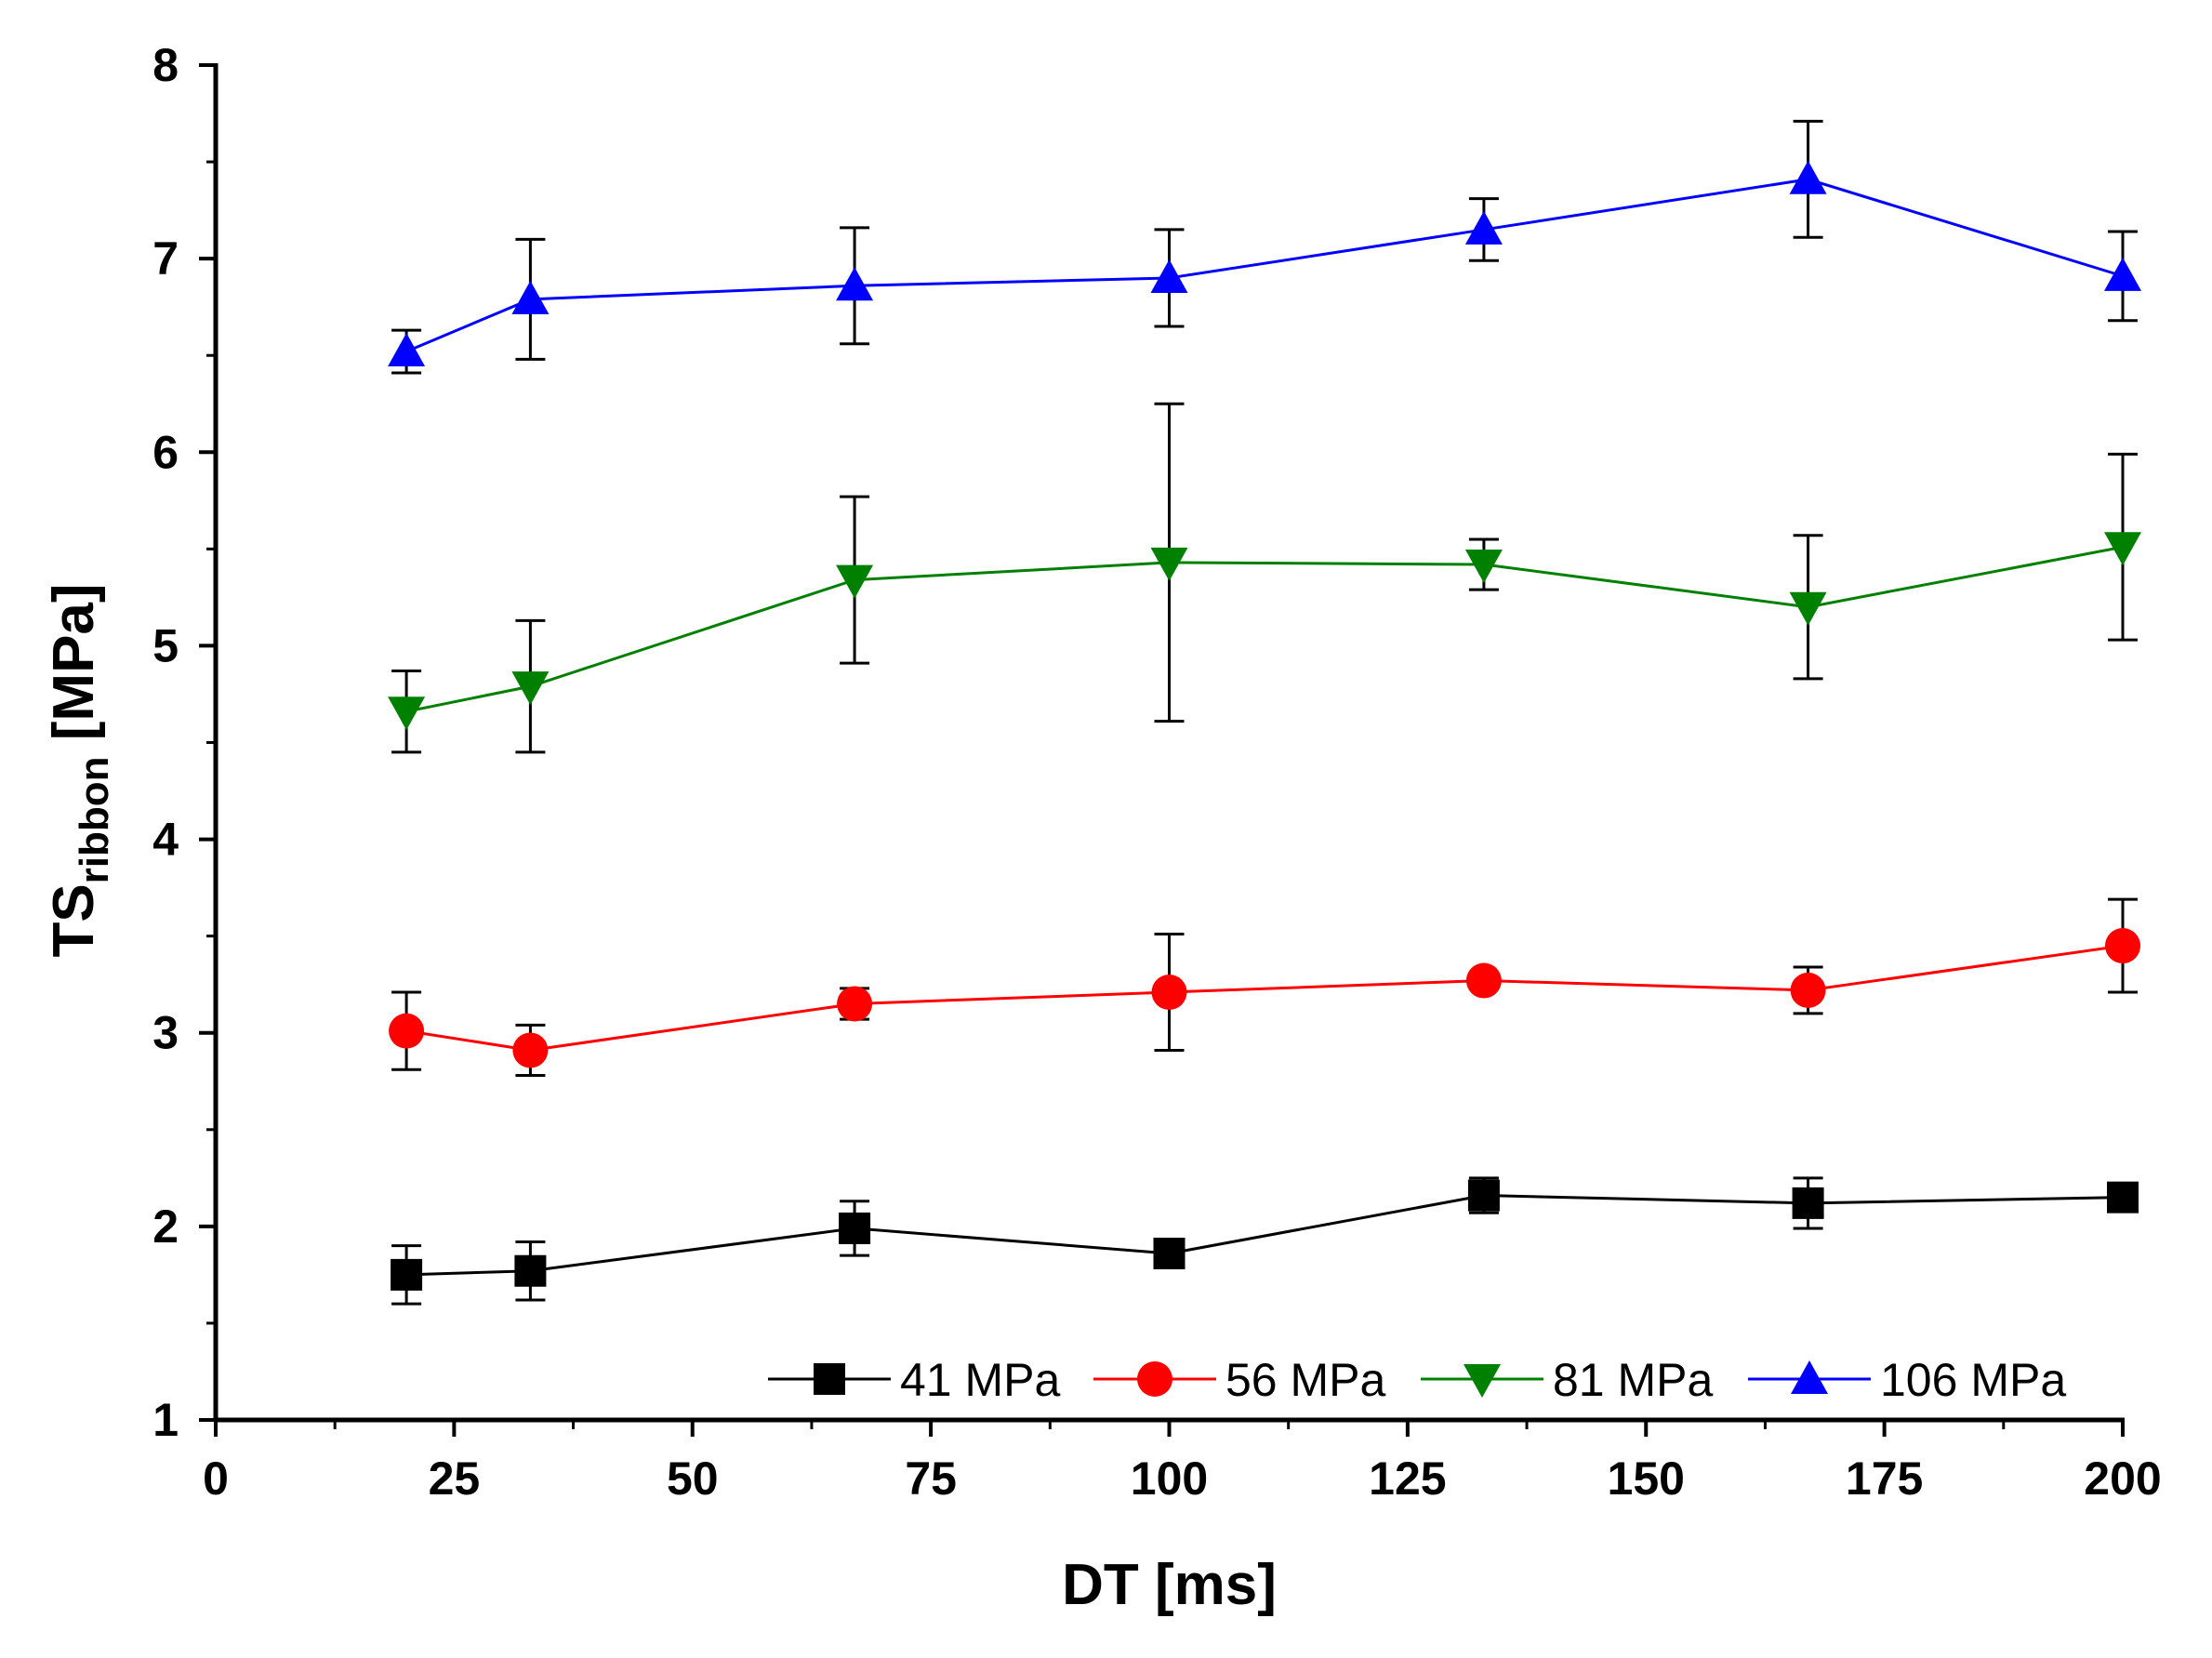 Image resolution: width=2212 pixels, height=1658 pixels. I want to click on y-tick-label: 1, so click(165, 1420).